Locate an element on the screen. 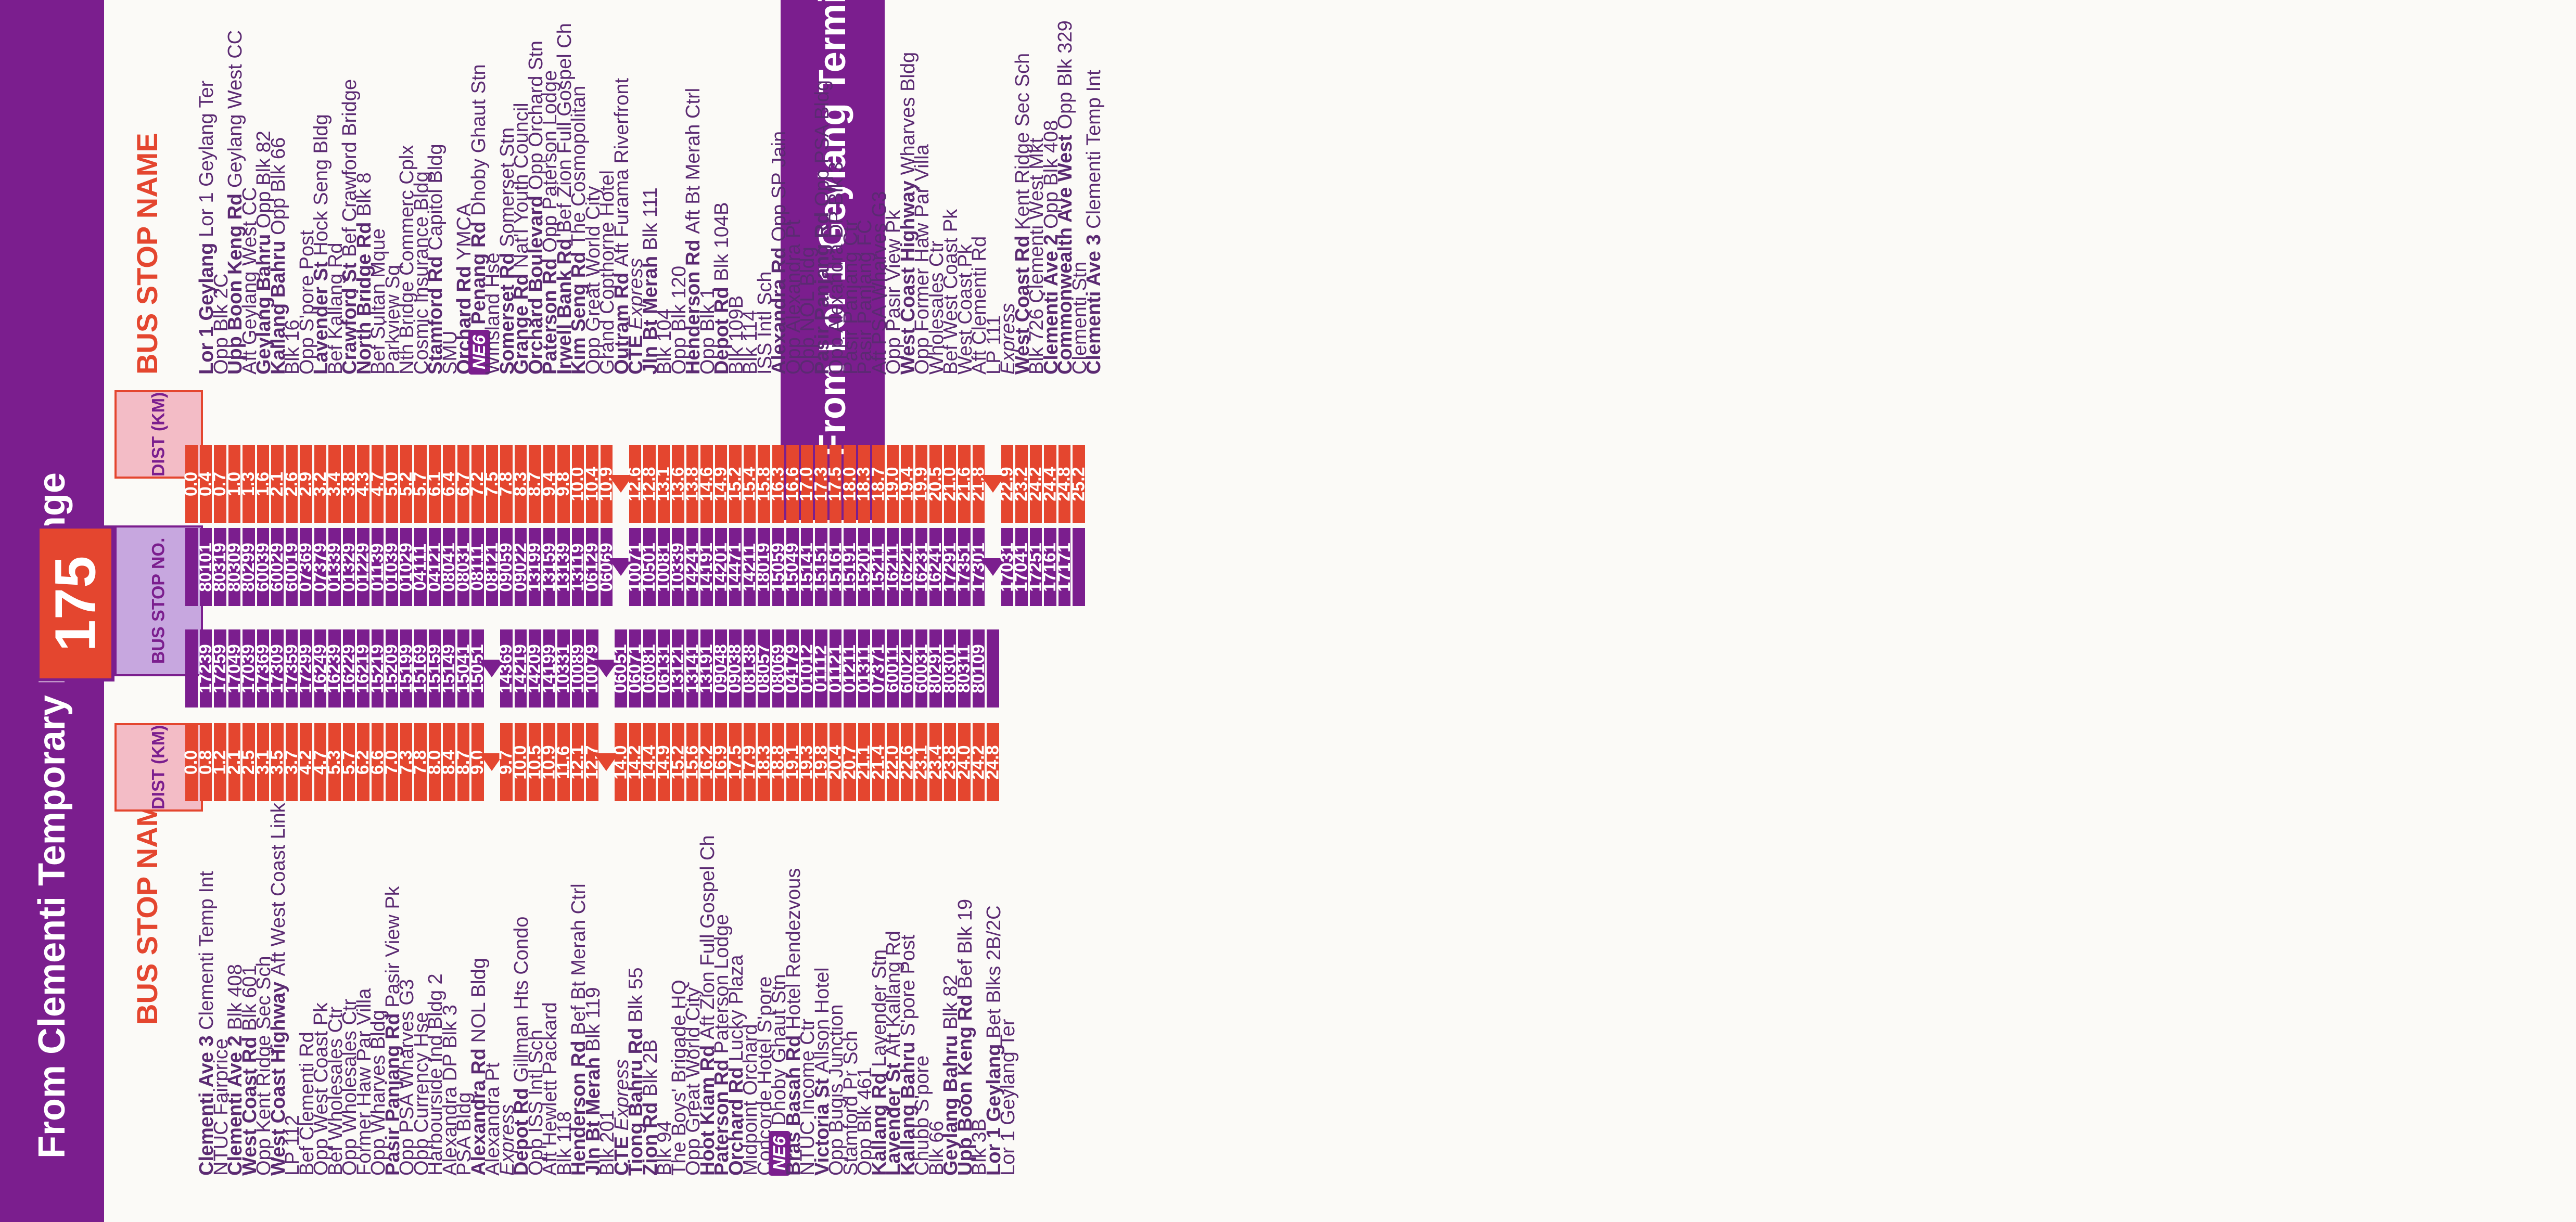 The image size is (2576, 1222). distance-cell: 23.2 is located at coordinates (1021, 484).